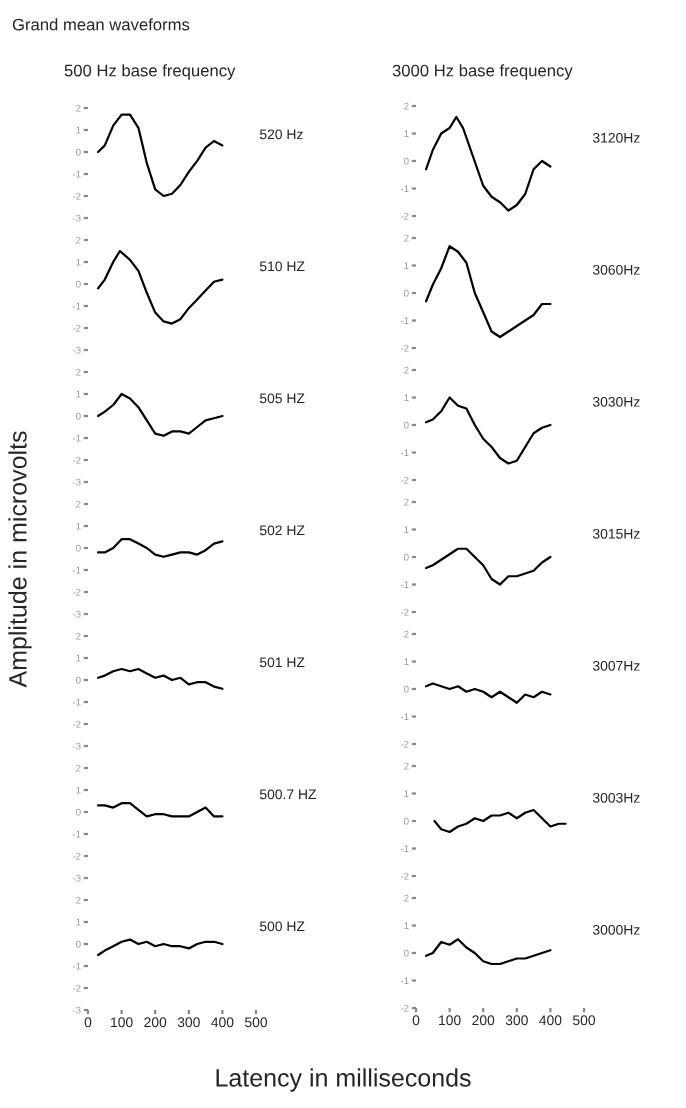  What do you see at coordinates (482, 72) in the screenshot?
I see `chart-title: 3000 Hz base frequency` at bounding box center [482, 72].